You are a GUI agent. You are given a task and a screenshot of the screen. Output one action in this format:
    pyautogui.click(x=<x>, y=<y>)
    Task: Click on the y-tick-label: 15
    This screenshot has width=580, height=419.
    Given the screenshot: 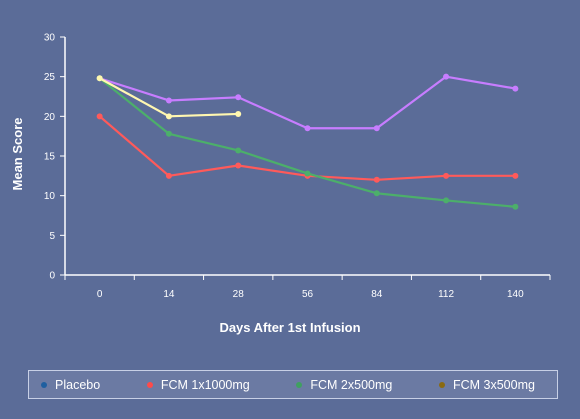 What is the action you would take?
    pyautogui.click(x=50, y=157)
    